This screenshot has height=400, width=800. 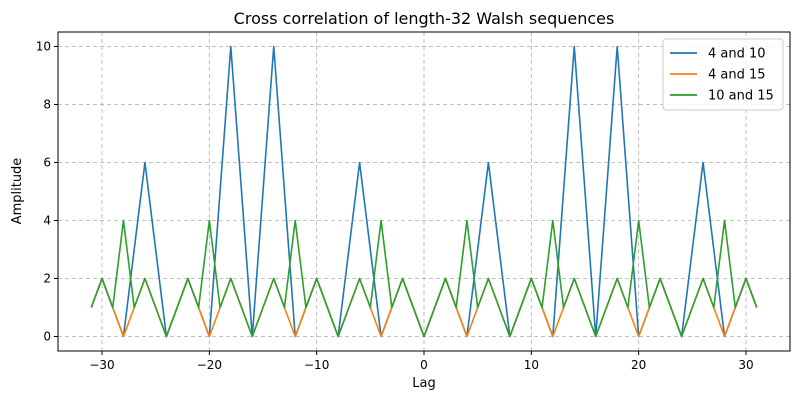 What do you see at coordinates (47, 163) in the screenshot?
I see `y-tick-label: 6` at bounding box center [47, 163].